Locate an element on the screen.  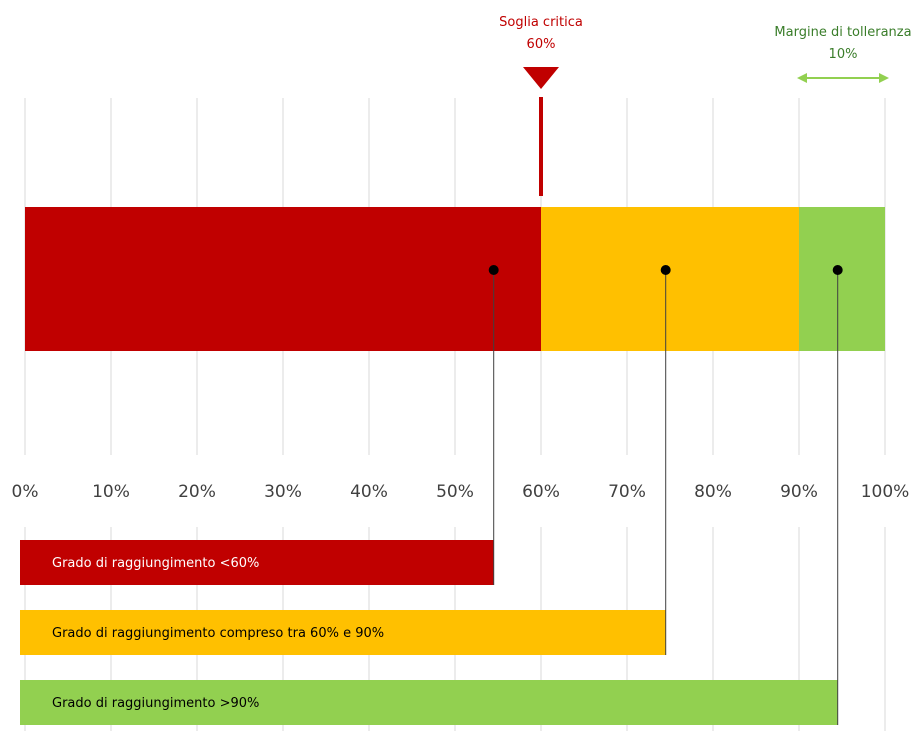
legend-label: Grado di raggiungimento >90% is located at coordinates (155, 703).